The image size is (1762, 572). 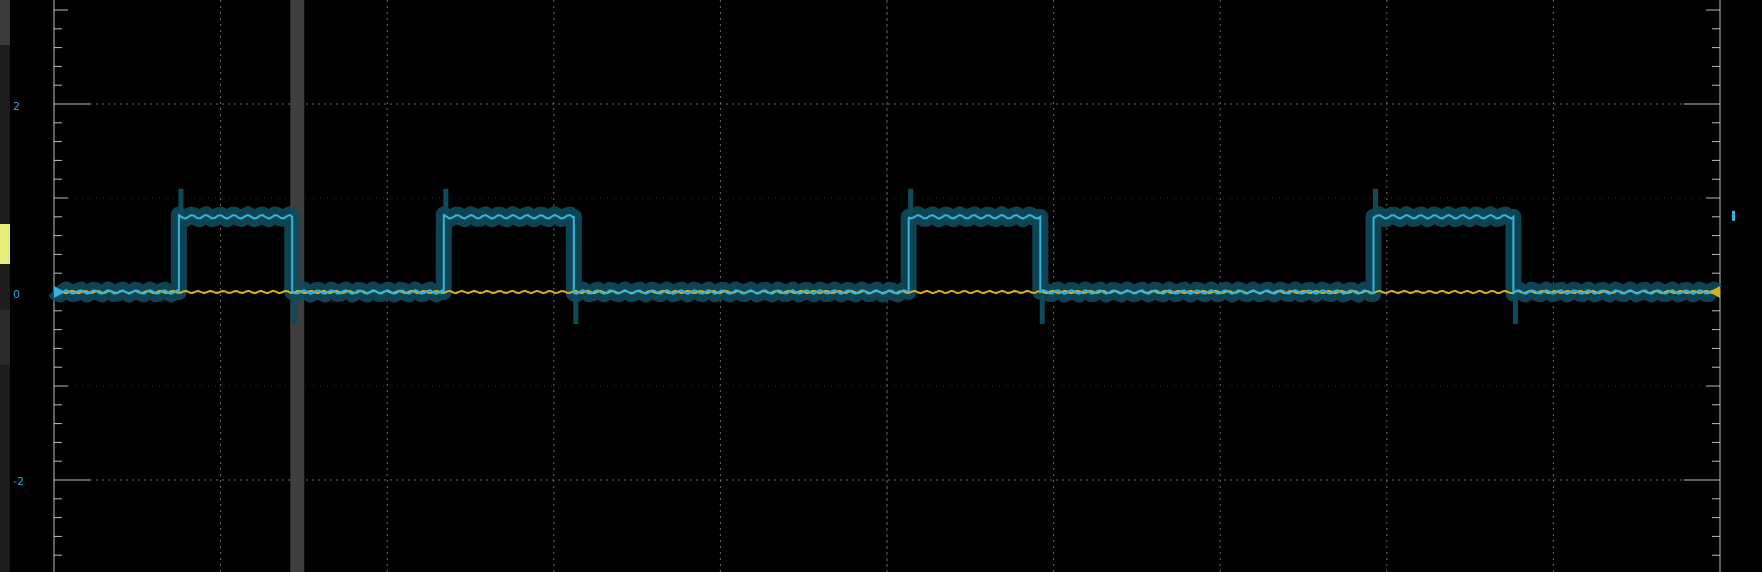 What do you see at coordinates (5, 244) in the screenshot?
I see `strip-yellow-block` at bounding box center [5, 244].